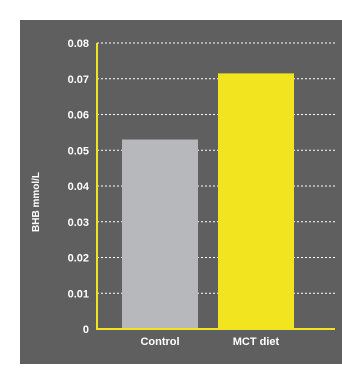 This screenshot has width=342, height=369. I want to click on bar-control, so click(160, 234).